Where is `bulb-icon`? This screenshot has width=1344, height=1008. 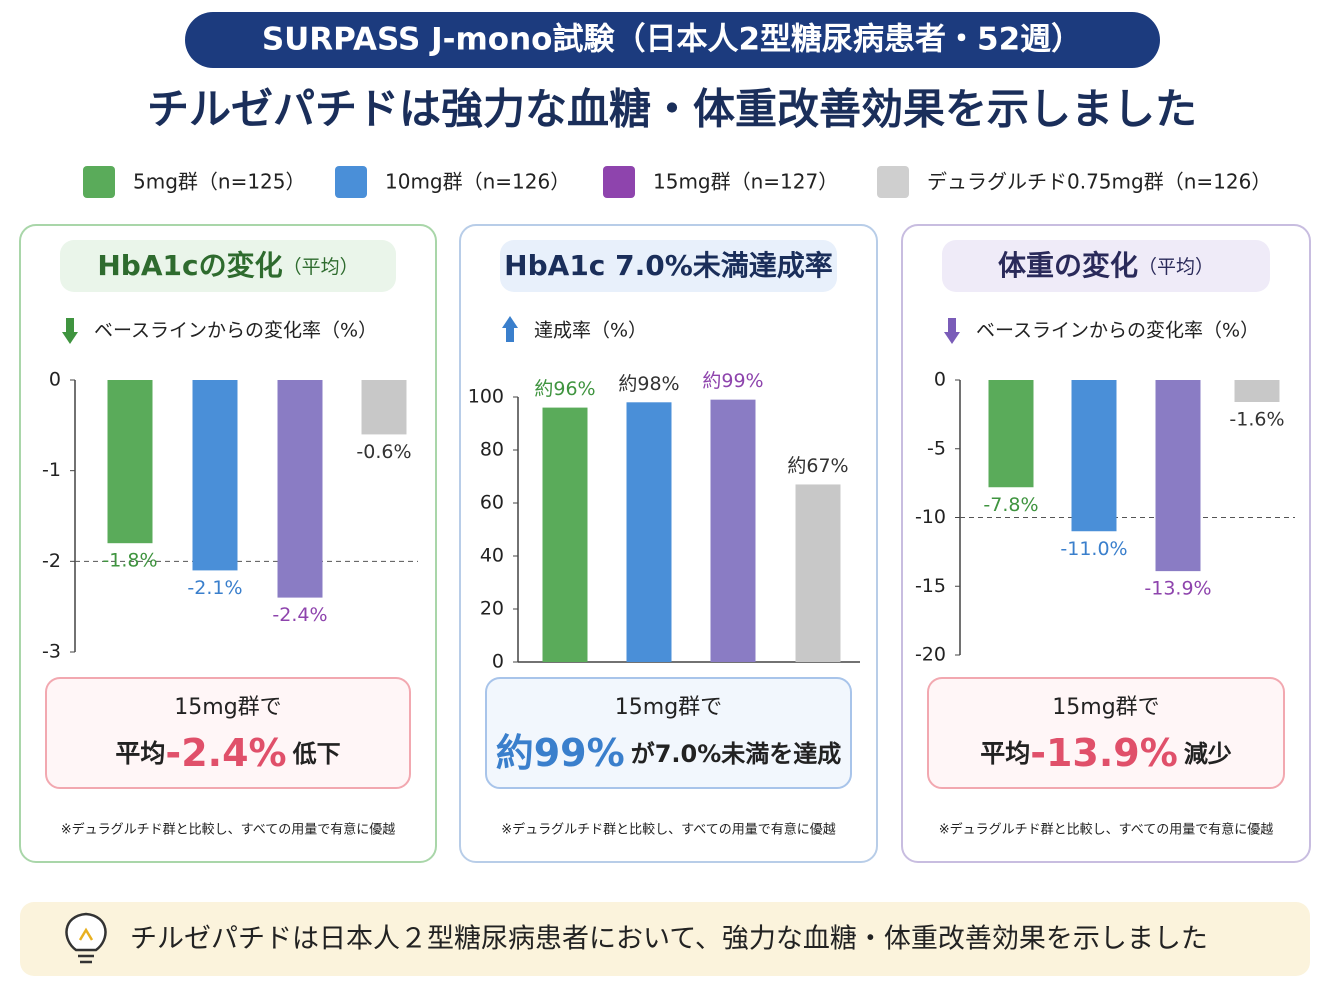
bulb-icon is located at coordinates (86, 938).